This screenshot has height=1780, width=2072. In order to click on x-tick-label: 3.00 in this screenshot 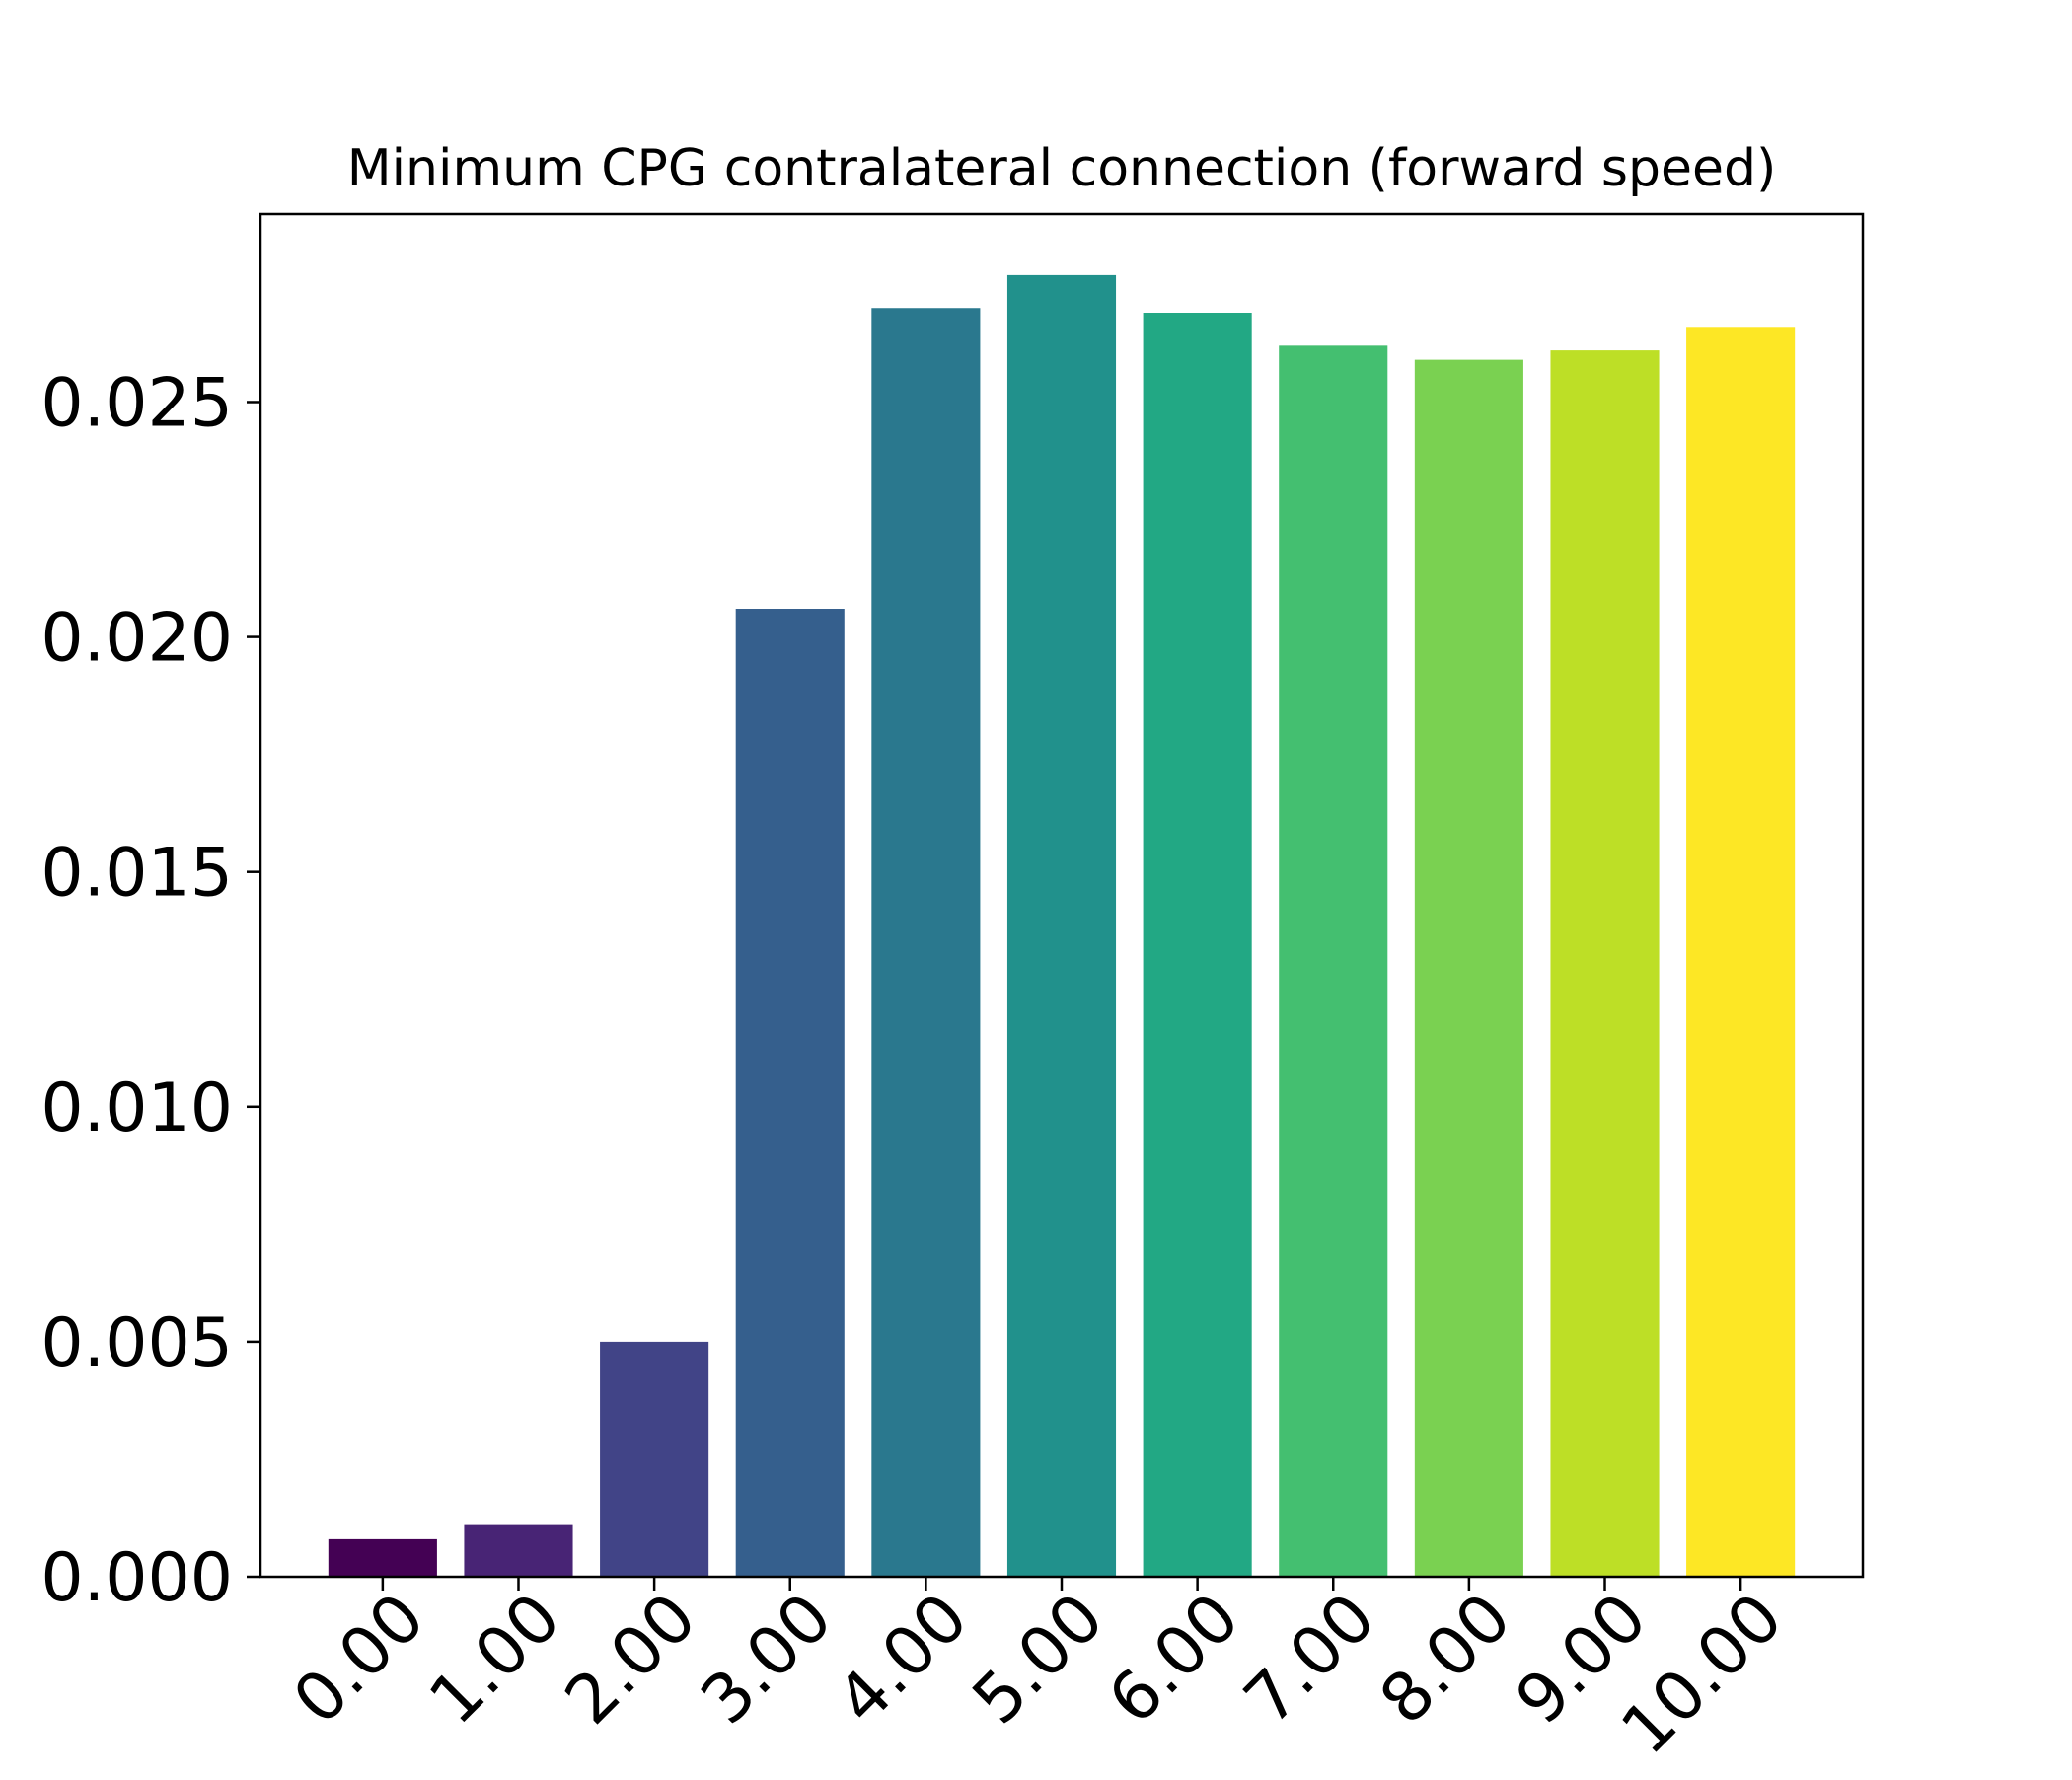, I will do `click(768, 1659)`.